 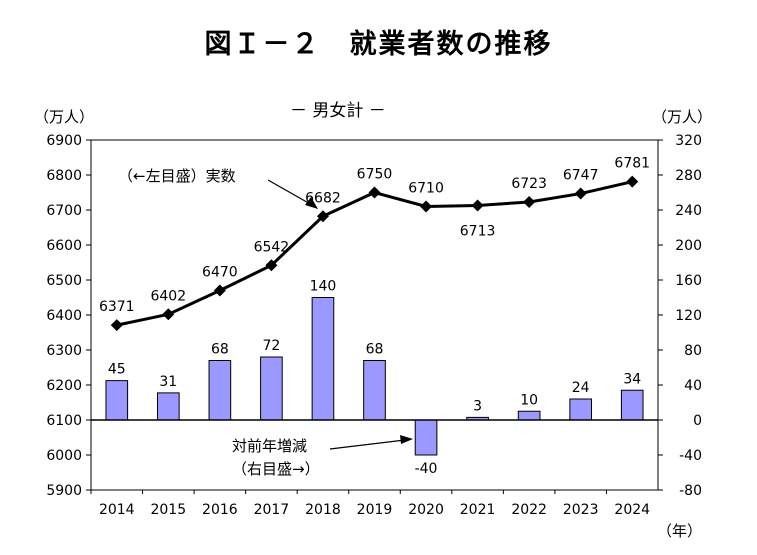 What do you see at coordinates (64, 316) in the screenshot?
I see `left-tick-label: 6400` at bounding box center [64, 316].